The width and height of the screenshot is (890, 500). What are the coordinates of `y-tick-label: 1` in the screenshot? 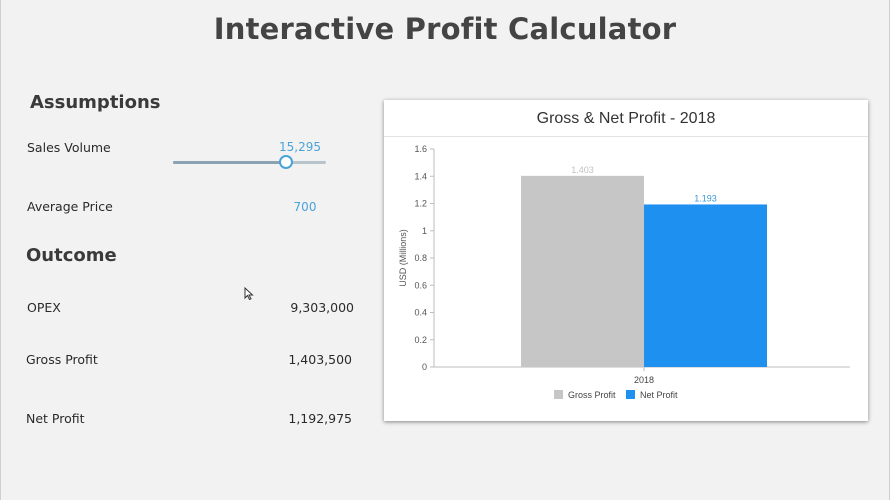 It's located at (424, 231).